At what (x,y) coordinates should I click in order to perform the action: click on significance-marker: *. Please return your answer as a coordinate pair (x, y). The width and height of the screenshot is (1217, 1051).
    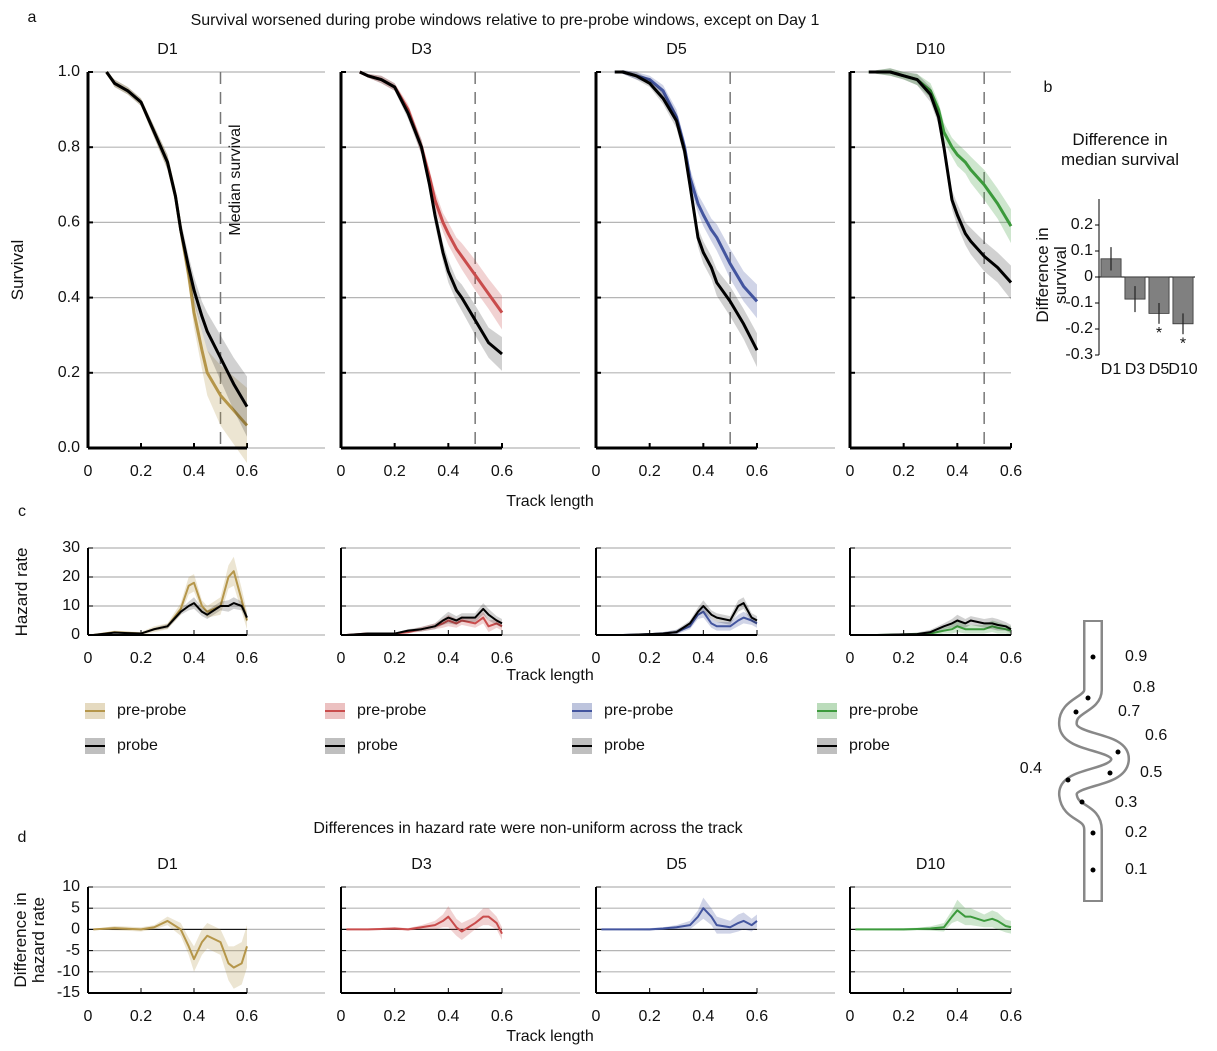
    Looking at the image, I should click on (1183, 343).